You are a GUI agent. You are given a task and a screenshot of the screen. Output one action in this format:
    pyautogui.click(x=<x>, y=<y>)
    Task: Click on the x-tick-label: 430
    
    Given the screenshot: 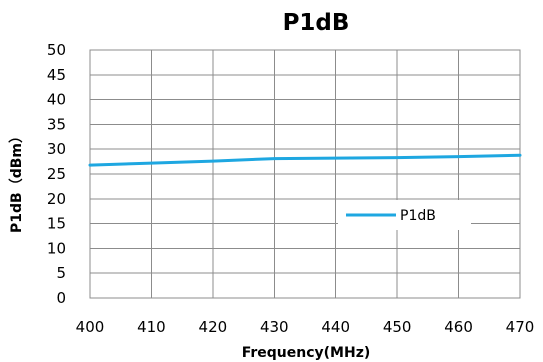 What is the action you would take?
    pyautogui.click(x=274, y=327)
    